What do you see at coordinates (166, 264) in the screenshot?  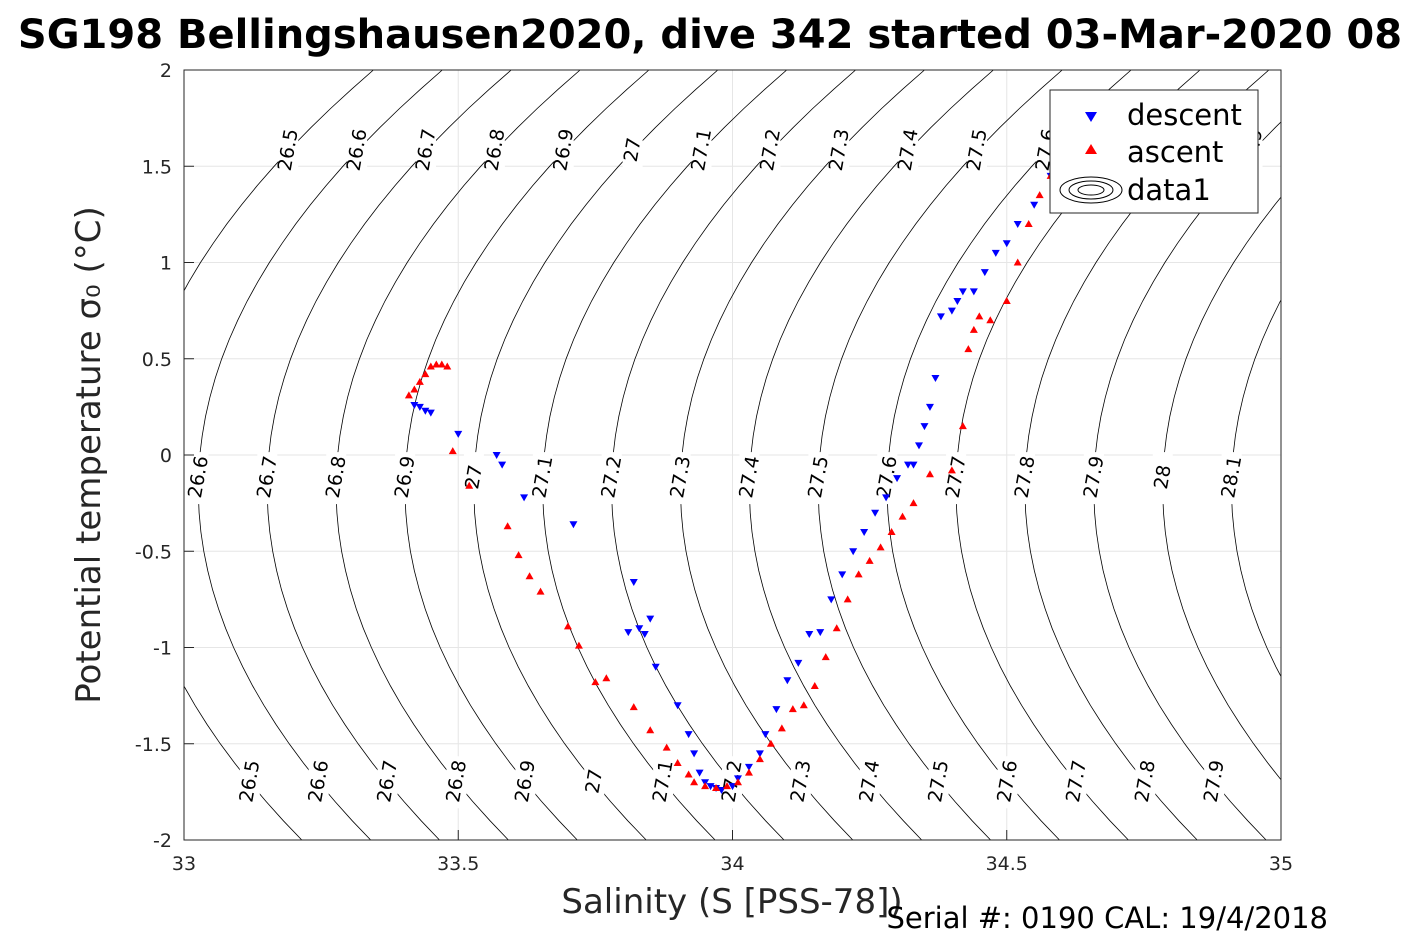 I see `y-tick-label: 1` at bounding box center [166, 264].